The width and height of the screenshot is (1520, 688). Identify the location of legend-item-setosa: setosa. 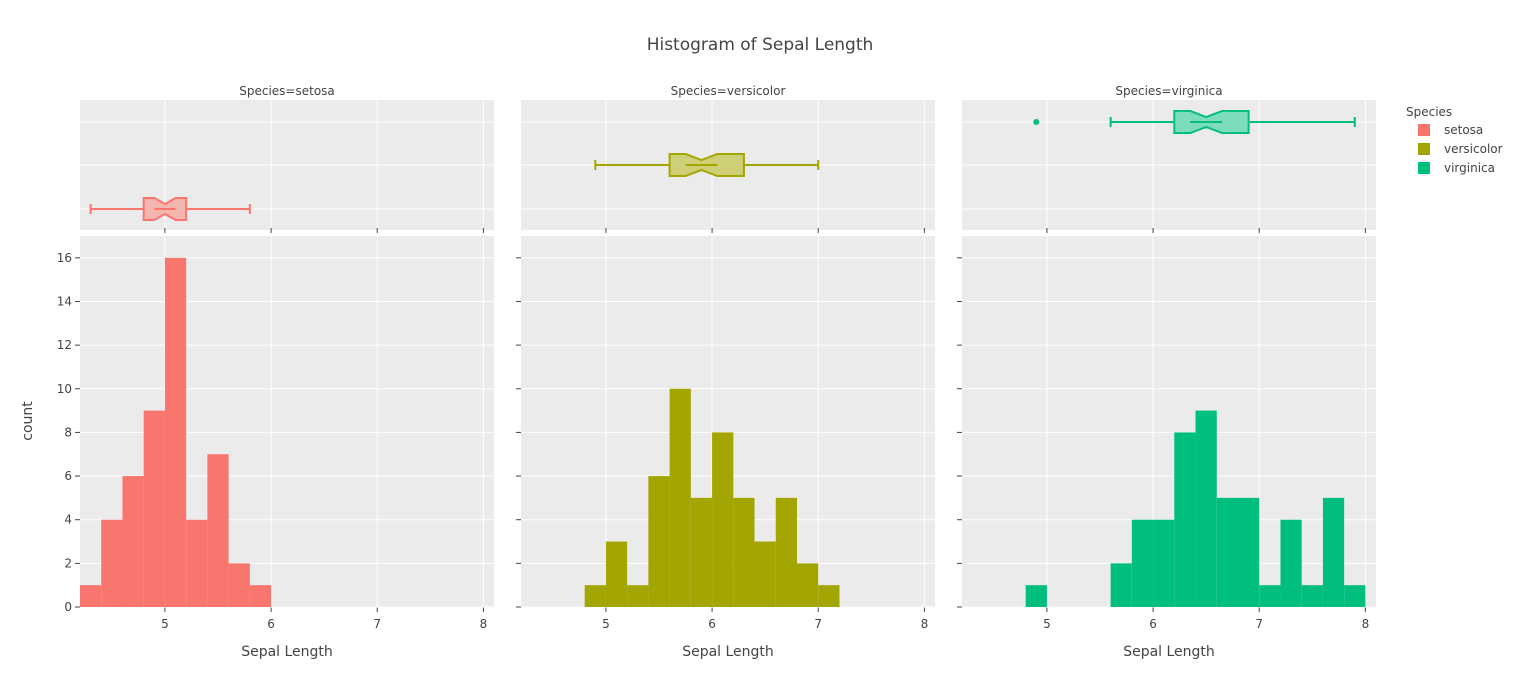
(1450, 130).